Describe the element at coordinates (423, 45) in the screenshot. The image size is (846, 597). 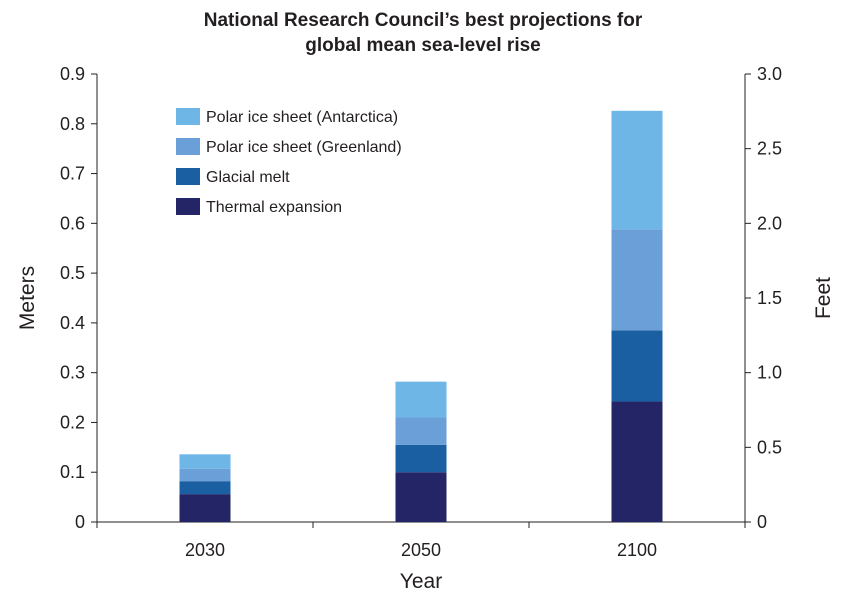
I see `chart-title-line-2: global mean sea-level rise` at that location.